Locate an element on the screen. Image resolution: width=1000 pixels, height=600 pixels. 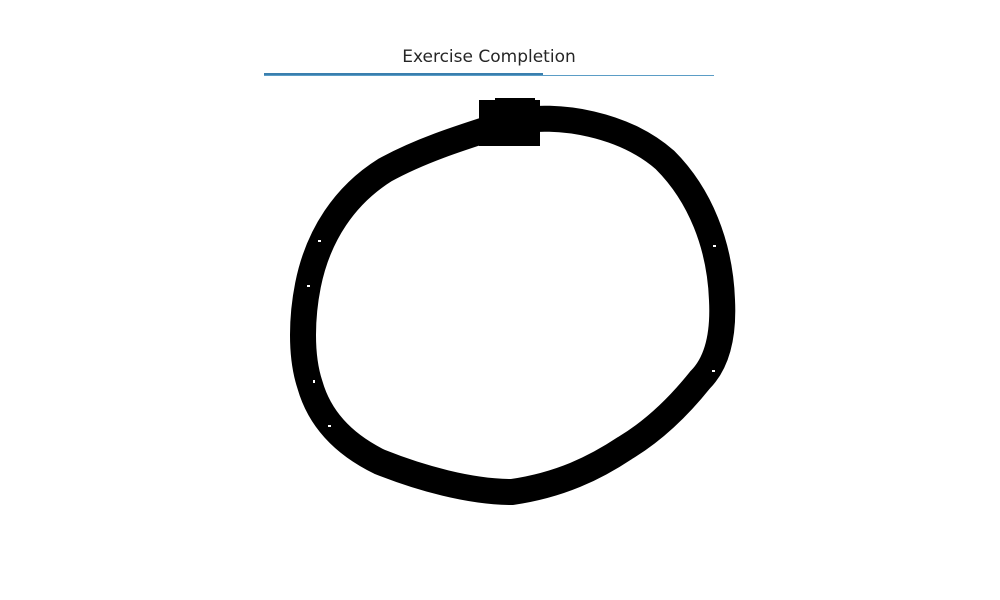
page-title: Exercise Completion is located at coordinates (489, 57).